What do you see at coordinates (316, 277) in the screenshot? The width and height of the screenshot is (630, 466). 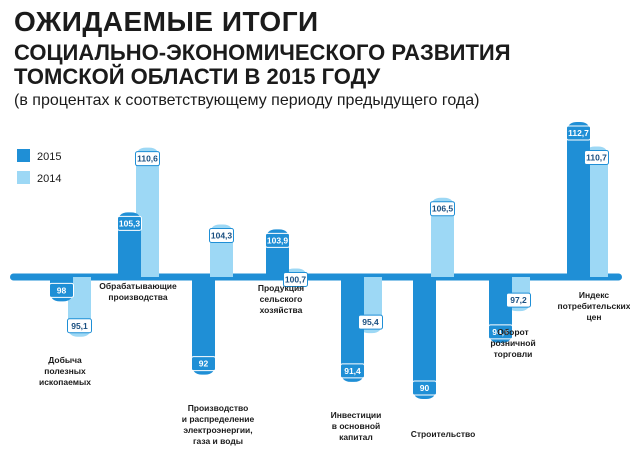 I see `baseline-axis` at bounding box center [316, 277].